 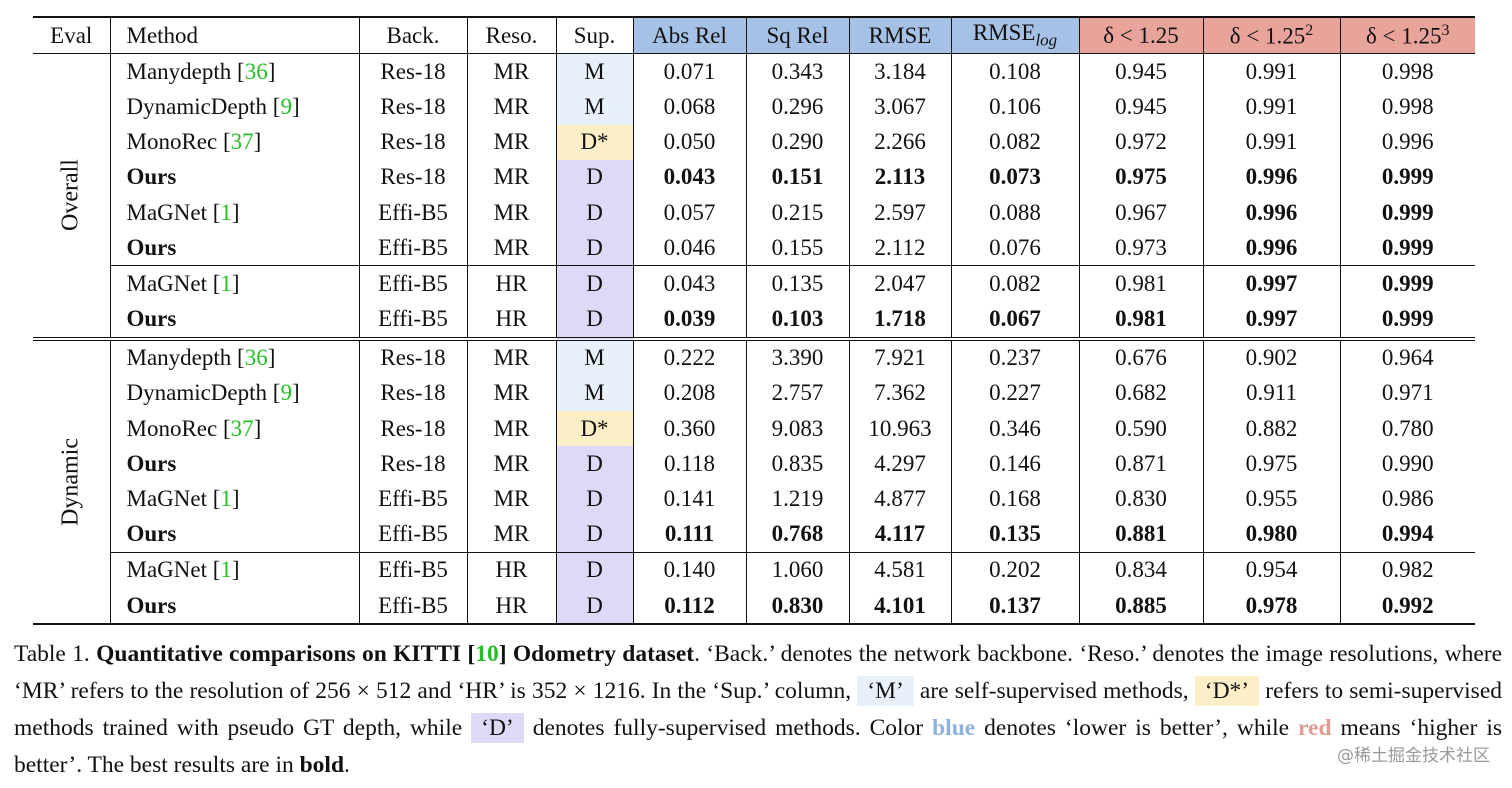 I want to click on metric-delta-1-cell: 0.945, so click(x=1141, y=107).